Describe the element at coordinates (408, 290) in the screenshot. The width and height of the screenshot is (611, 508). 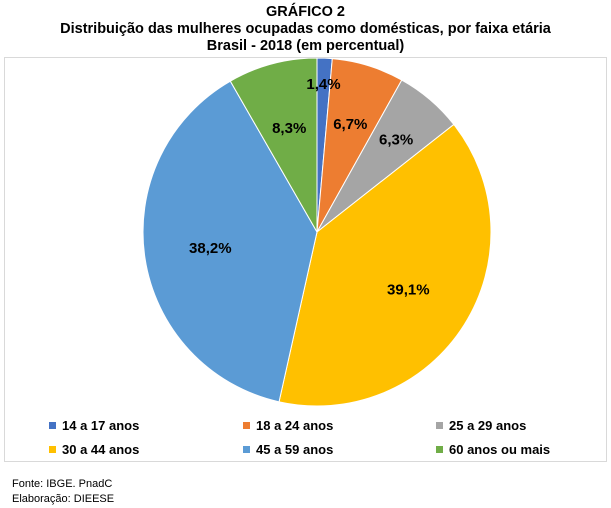
I see `data-label-4: 39,1%` at that location.